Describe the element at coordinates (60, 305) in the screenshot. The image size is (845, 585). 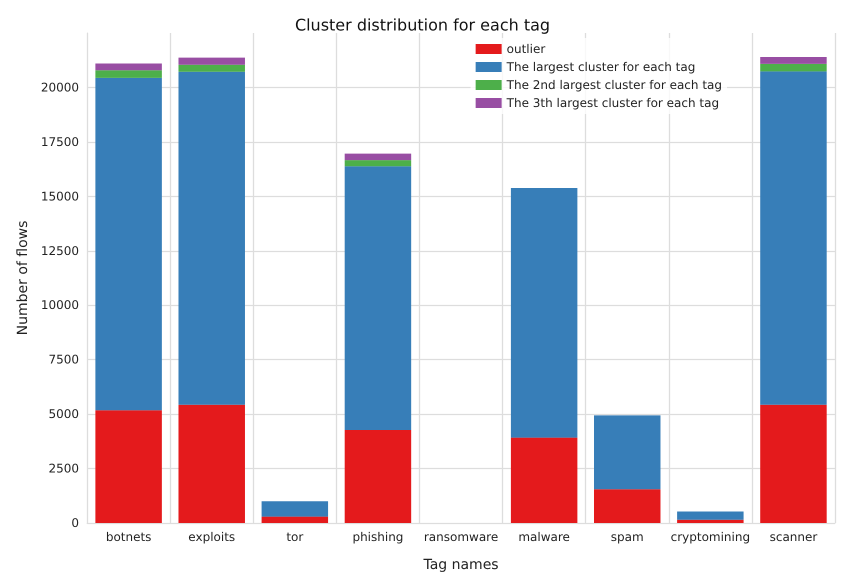
I see `y-tick-label: 10000` at that location.